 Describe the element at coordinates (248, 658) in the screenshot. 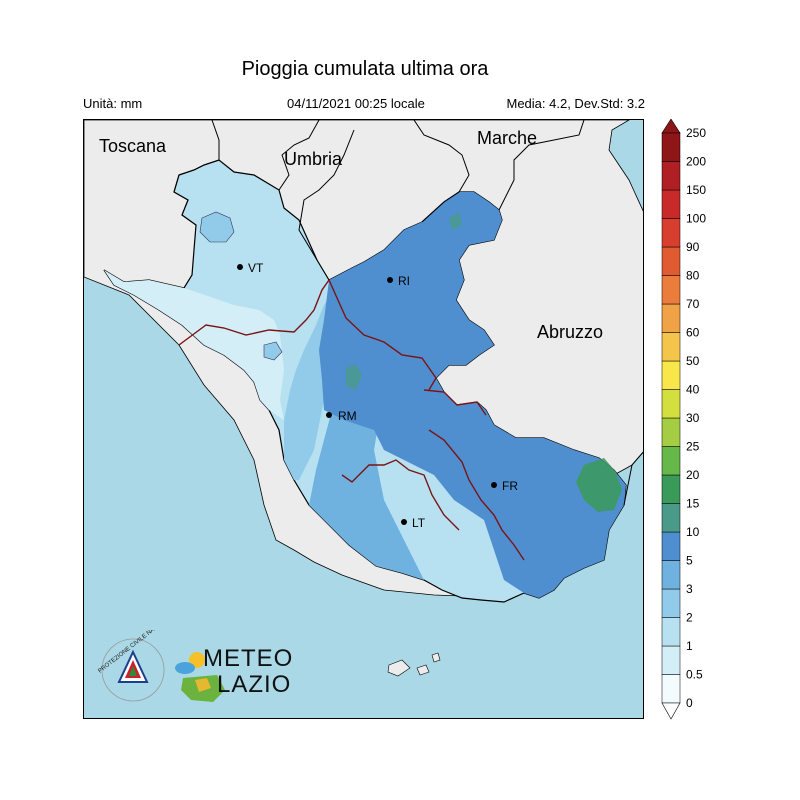

I see `meteo-text: METEO` at that location.